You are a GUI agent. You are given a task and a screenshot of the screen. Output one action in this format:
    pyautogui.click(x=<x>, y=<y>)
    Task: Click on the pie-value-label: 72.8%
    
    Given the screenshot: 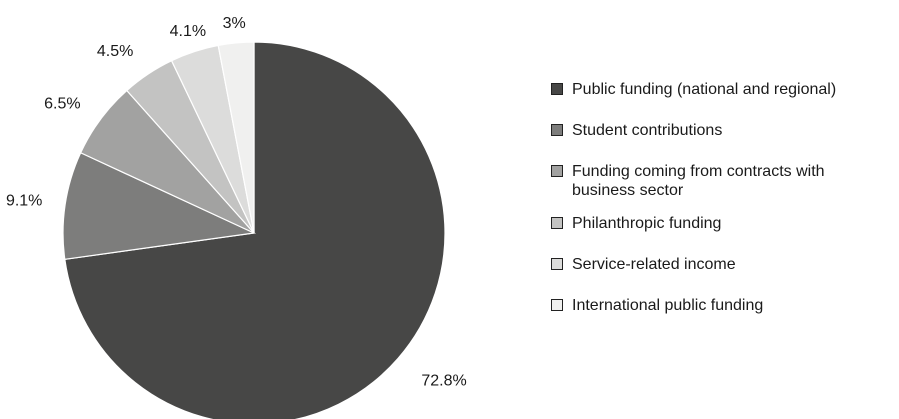 What is the action you would take?
    pyautogui.click(x=443, y=381)
    